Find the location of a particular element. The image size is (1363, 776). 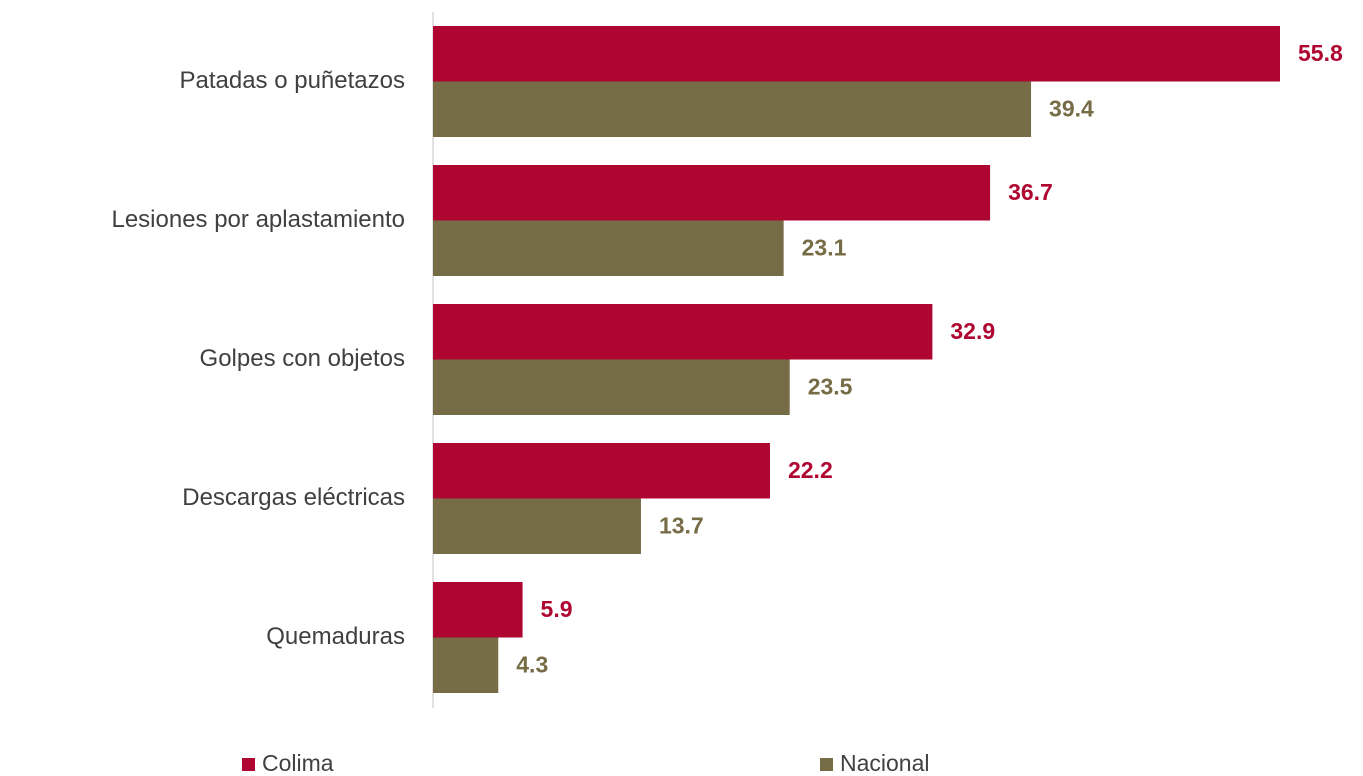

value-label: 23.5 is located at coordinates (830, 386).